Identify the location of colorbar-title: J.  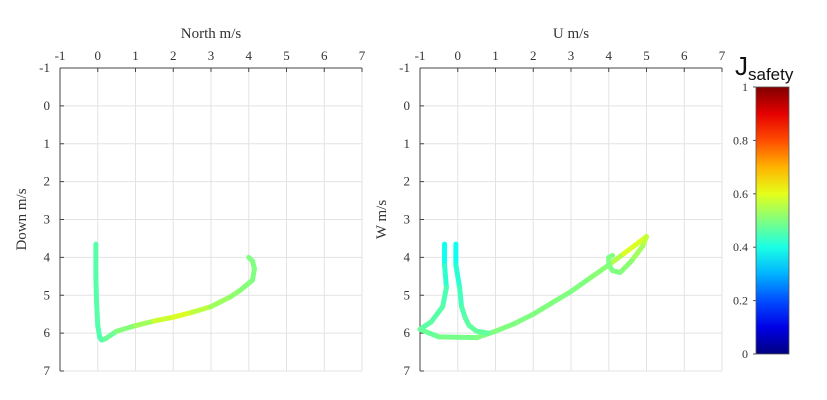
(741, 66).